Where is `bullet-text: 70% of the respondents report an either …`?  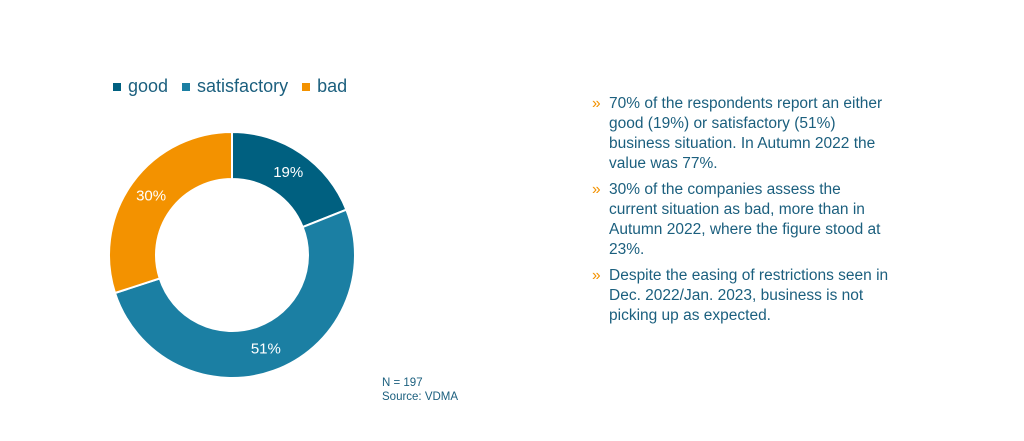
bullet-text: 70% of the respondents report an either … is located at coordinates (746, 133).